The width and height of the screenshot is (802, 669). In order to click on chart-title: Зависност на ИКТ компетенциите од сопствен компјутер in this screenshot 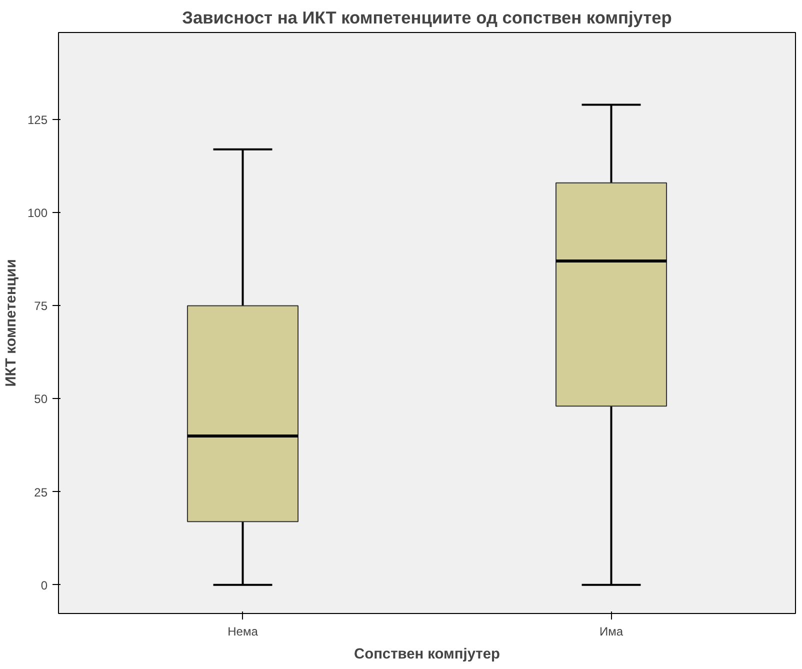, I will do `click(427, 18)`.